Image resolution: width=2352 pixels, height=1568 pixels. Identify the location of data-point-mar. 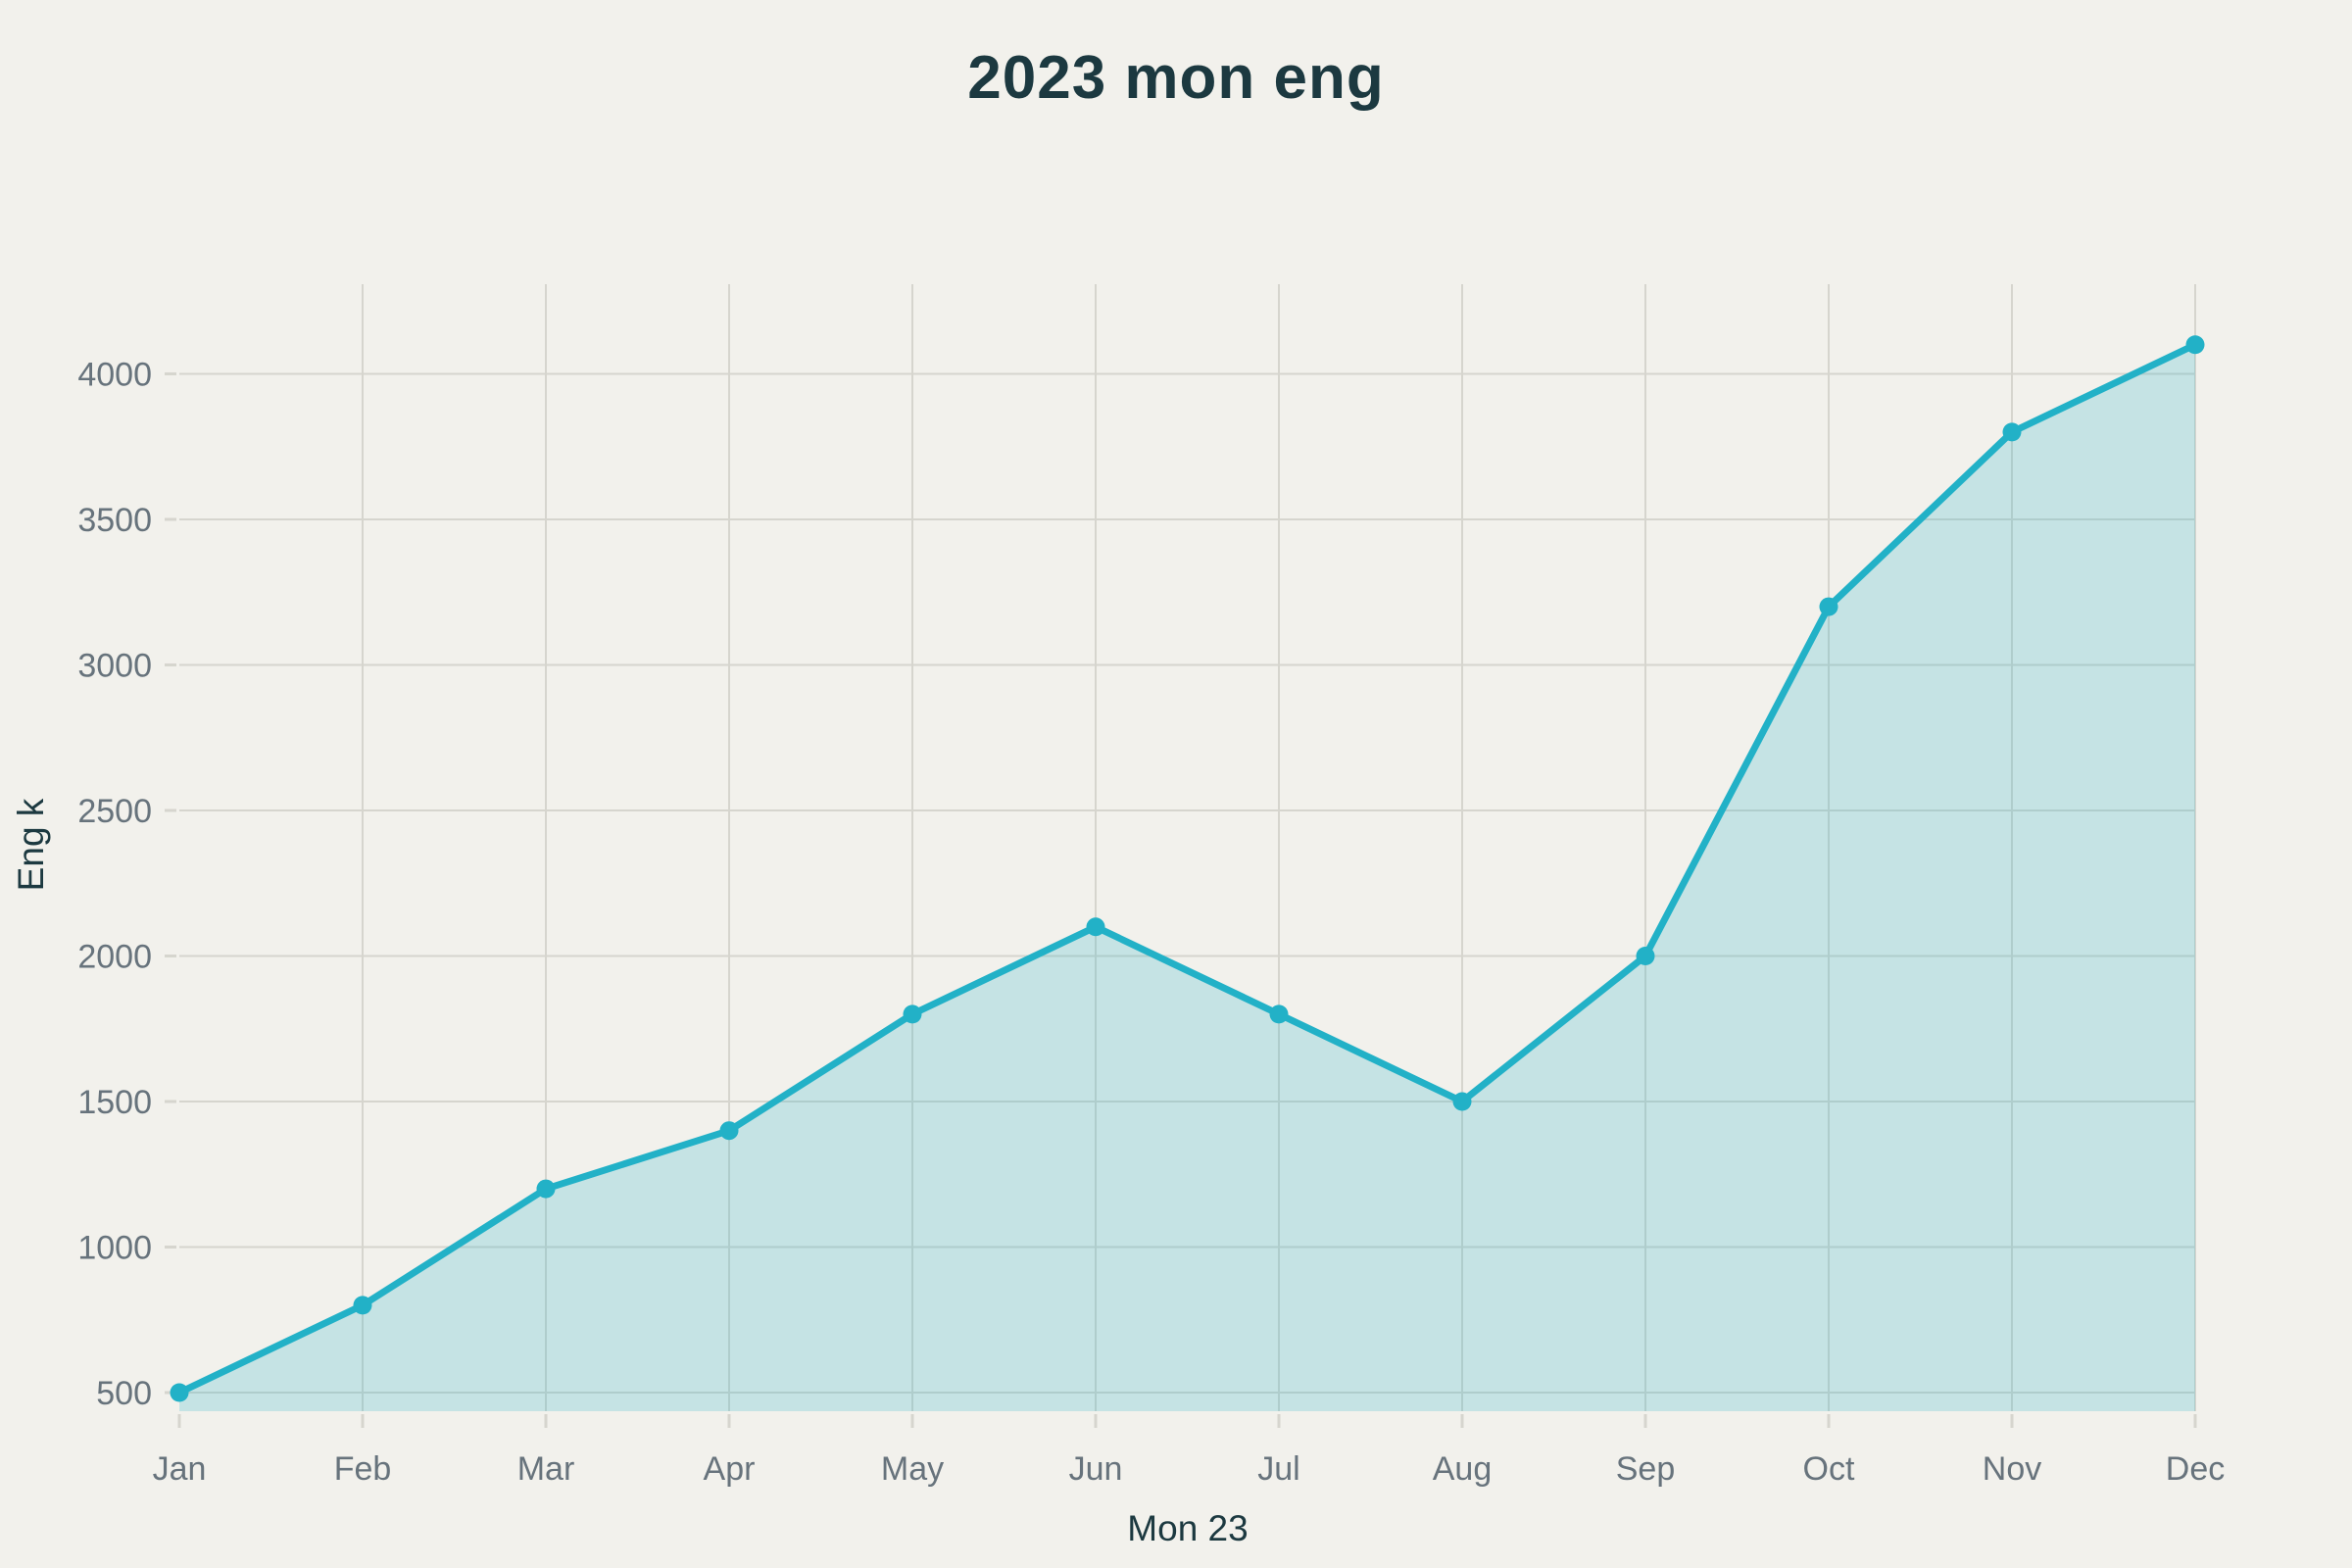
(546, 1189).